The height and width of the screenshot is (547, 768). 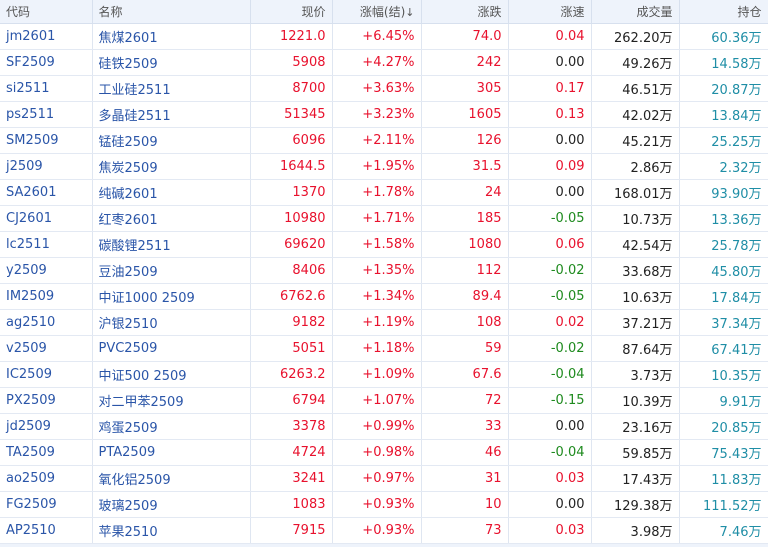 What do you see at coordinates (465, 426) in the screenshot?
I see `change-cell: 33` at bounding box center [465, 426].